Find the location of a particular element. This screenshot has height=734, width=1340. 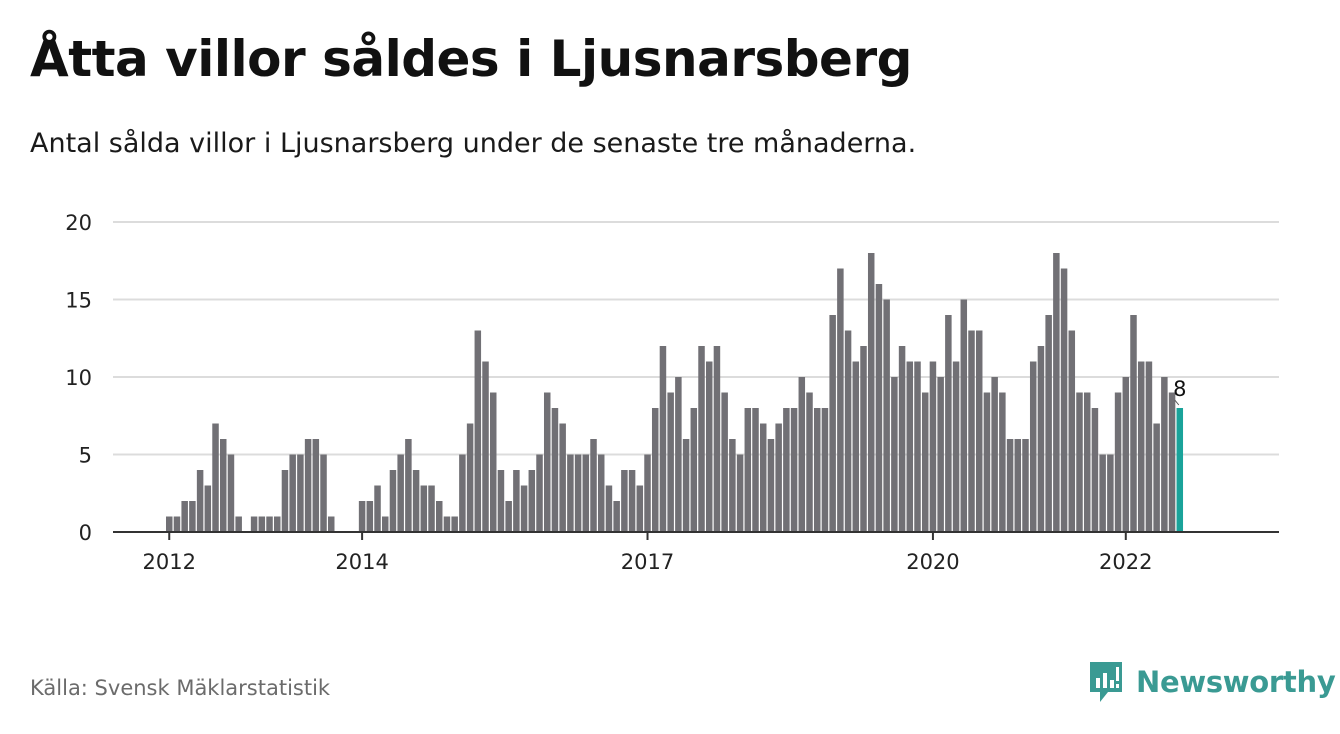

source-note: Källa: Svensk Mäklarstatistik is located at coordinates (180, 688).